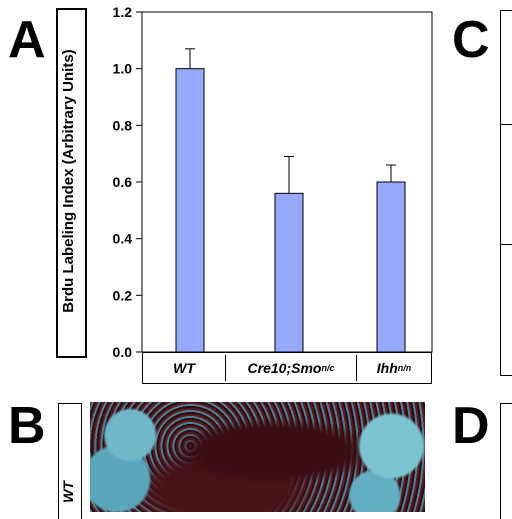 This screenshot has height=519, width=512. I want to click on micrograph-side-label: WT, so click(68, 492).